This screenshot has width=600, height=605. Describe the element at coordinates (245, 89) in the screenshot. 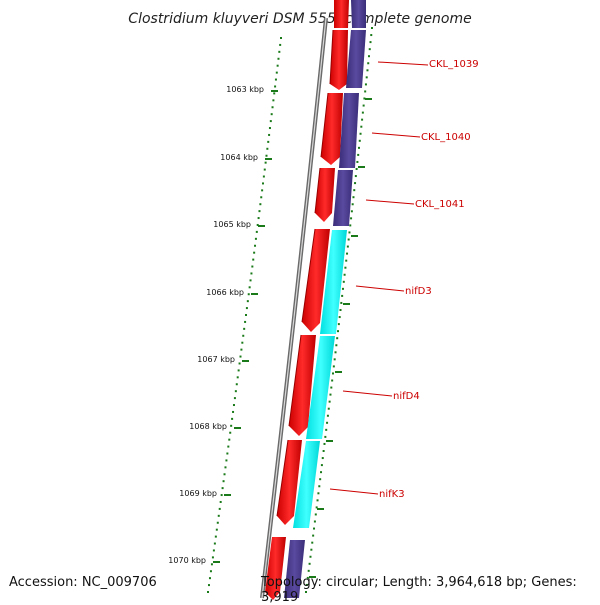

I see `kbp-label: 1063 kbp` at that location.